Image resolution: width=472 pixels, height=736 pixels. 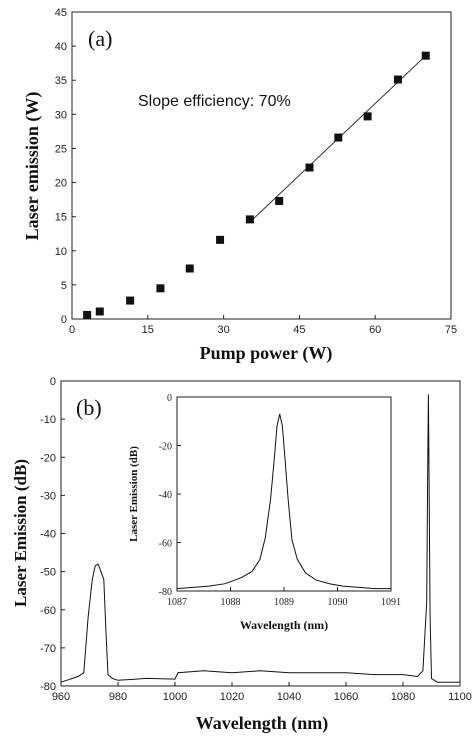 I want to click on panel-b-y-tick-label: -60, so click(x=48, y=611).